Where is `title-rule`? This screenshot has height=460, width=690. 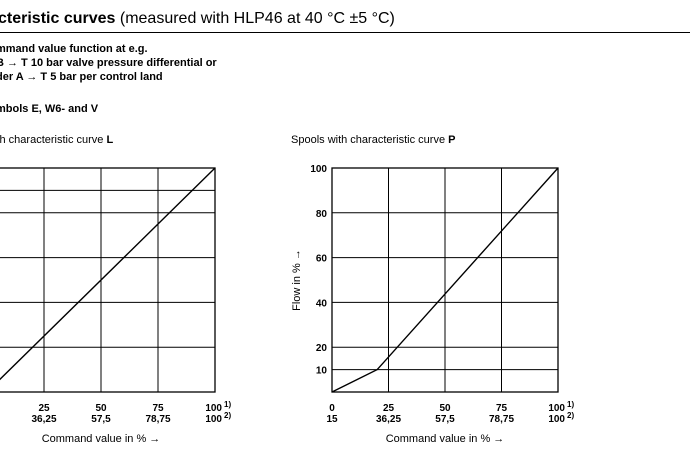 title-rule is located at coordinates (345, 32).